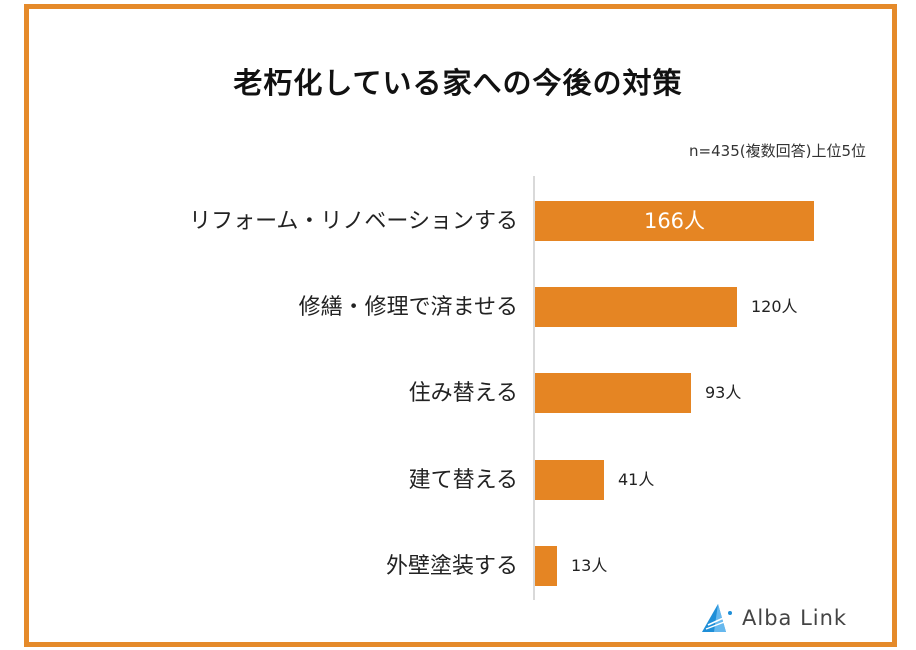  I want to click on bar-row: 修繕・修理で済ませる 120人, so click(458, 308).